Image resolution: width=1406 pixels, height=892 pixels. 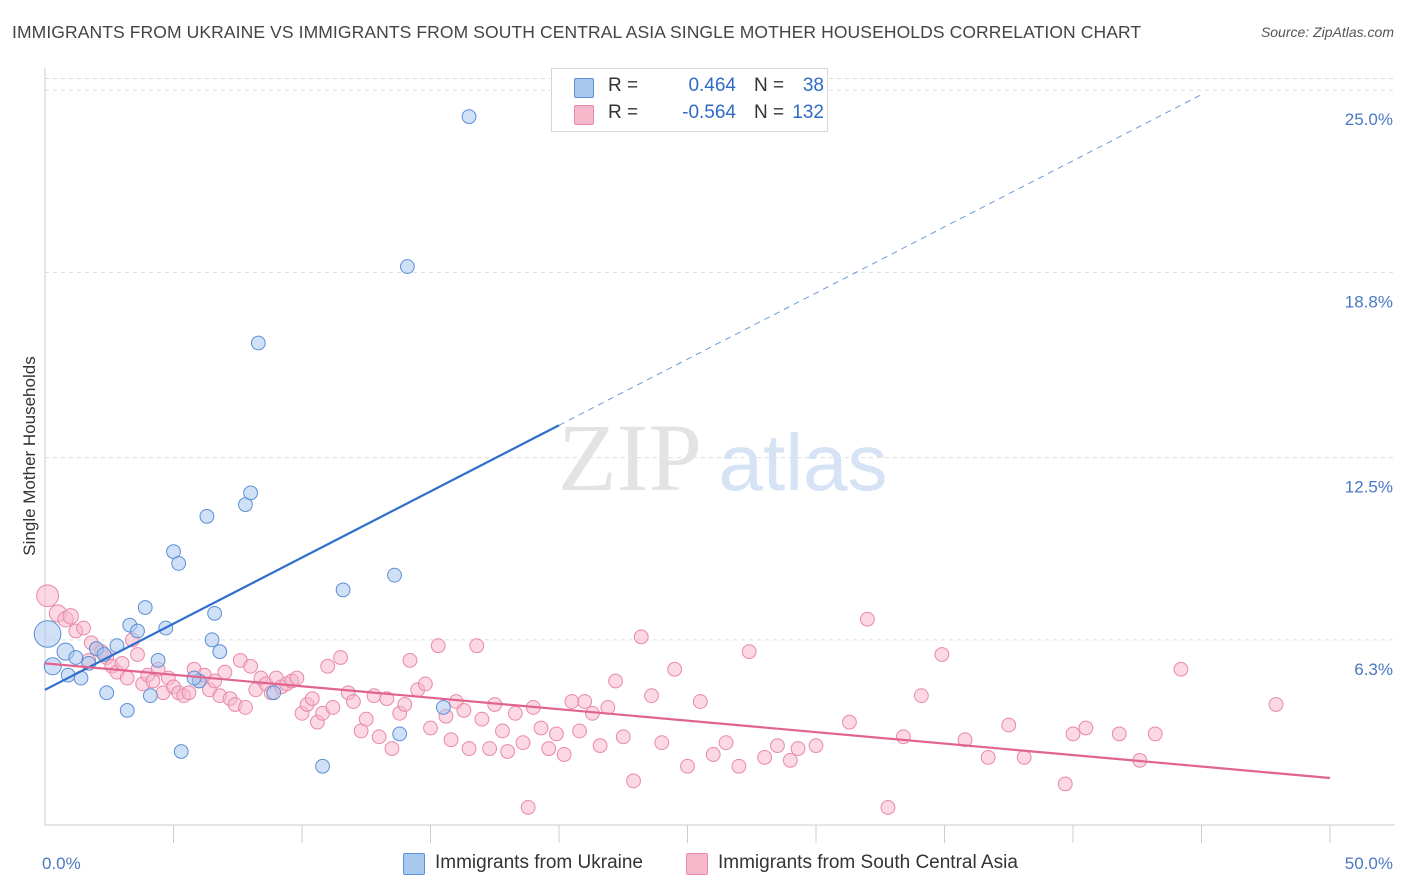 What do you see at coordinates (584, 88) in the screenshot?
I see `legend-swatch-ukraine` at bounding box center [584, 88].